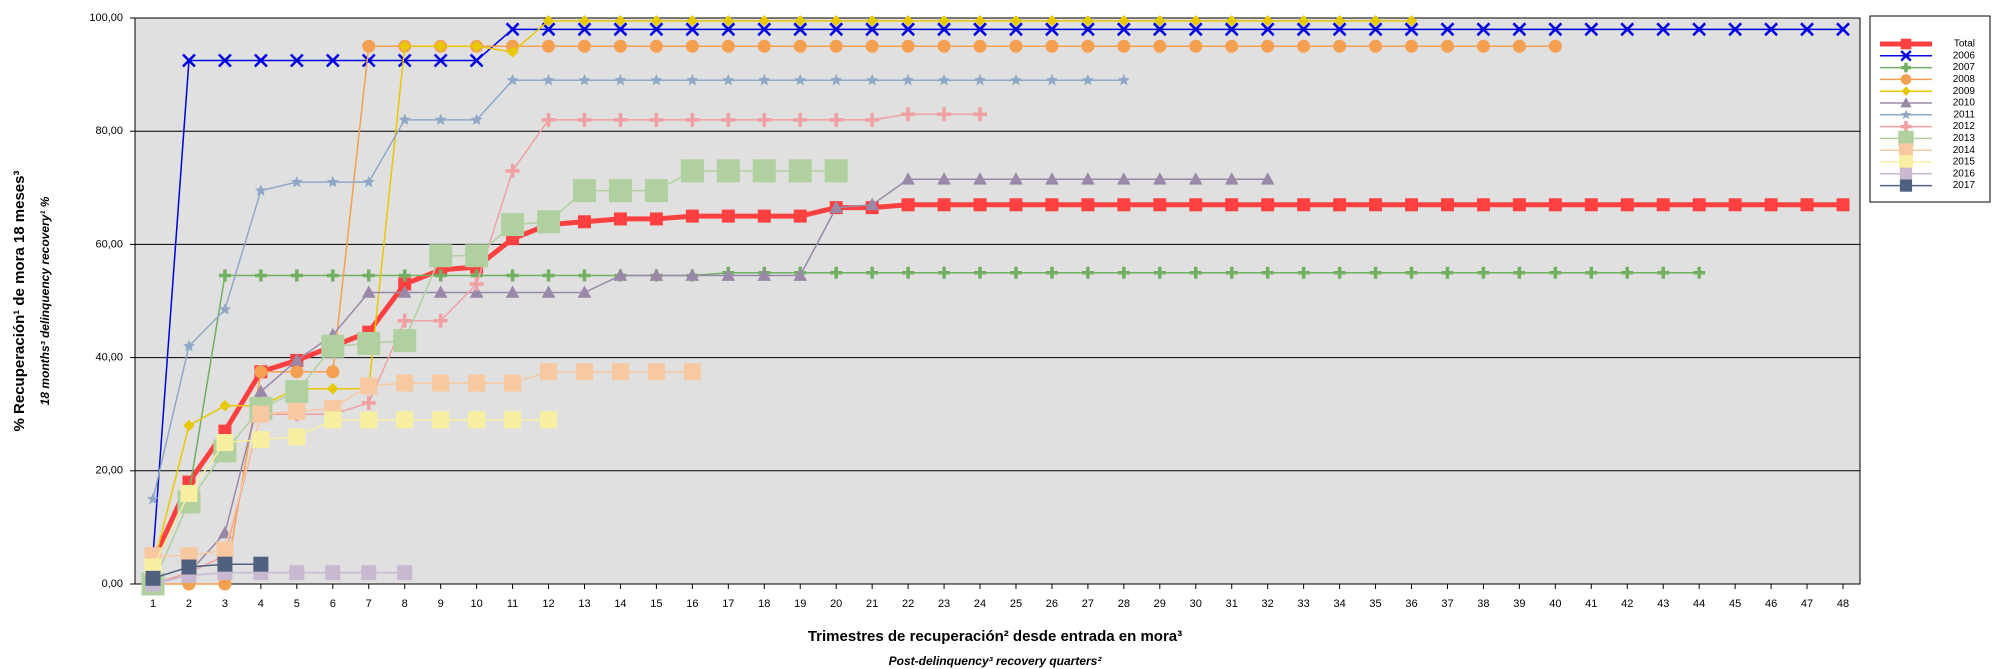 This screenshot has width=1992, height=669. What do you see at coordinates (1339, 604) in the screenshot?
I see `x-tick-label: 34` at bounding box center [1339, 604].